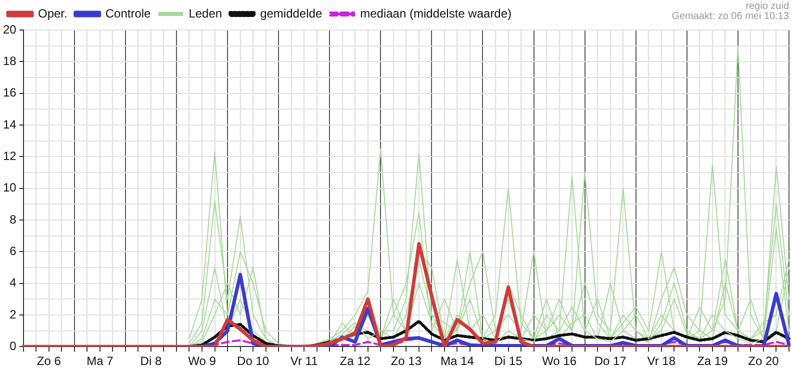 The width and height of the screenshot is (792, 372). What do you see at coordinates (9, 29) in the screenshot?
I see `y-tick-label: 20` at bounding box center [9, 29].